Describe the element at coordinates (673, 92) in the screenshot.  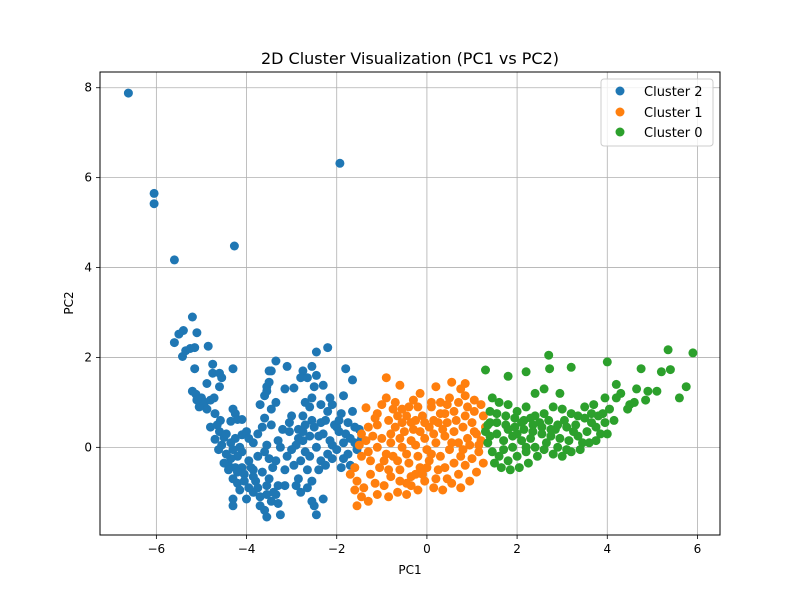
I see `legend-label-cluster-2: Cluster 2` at that location.